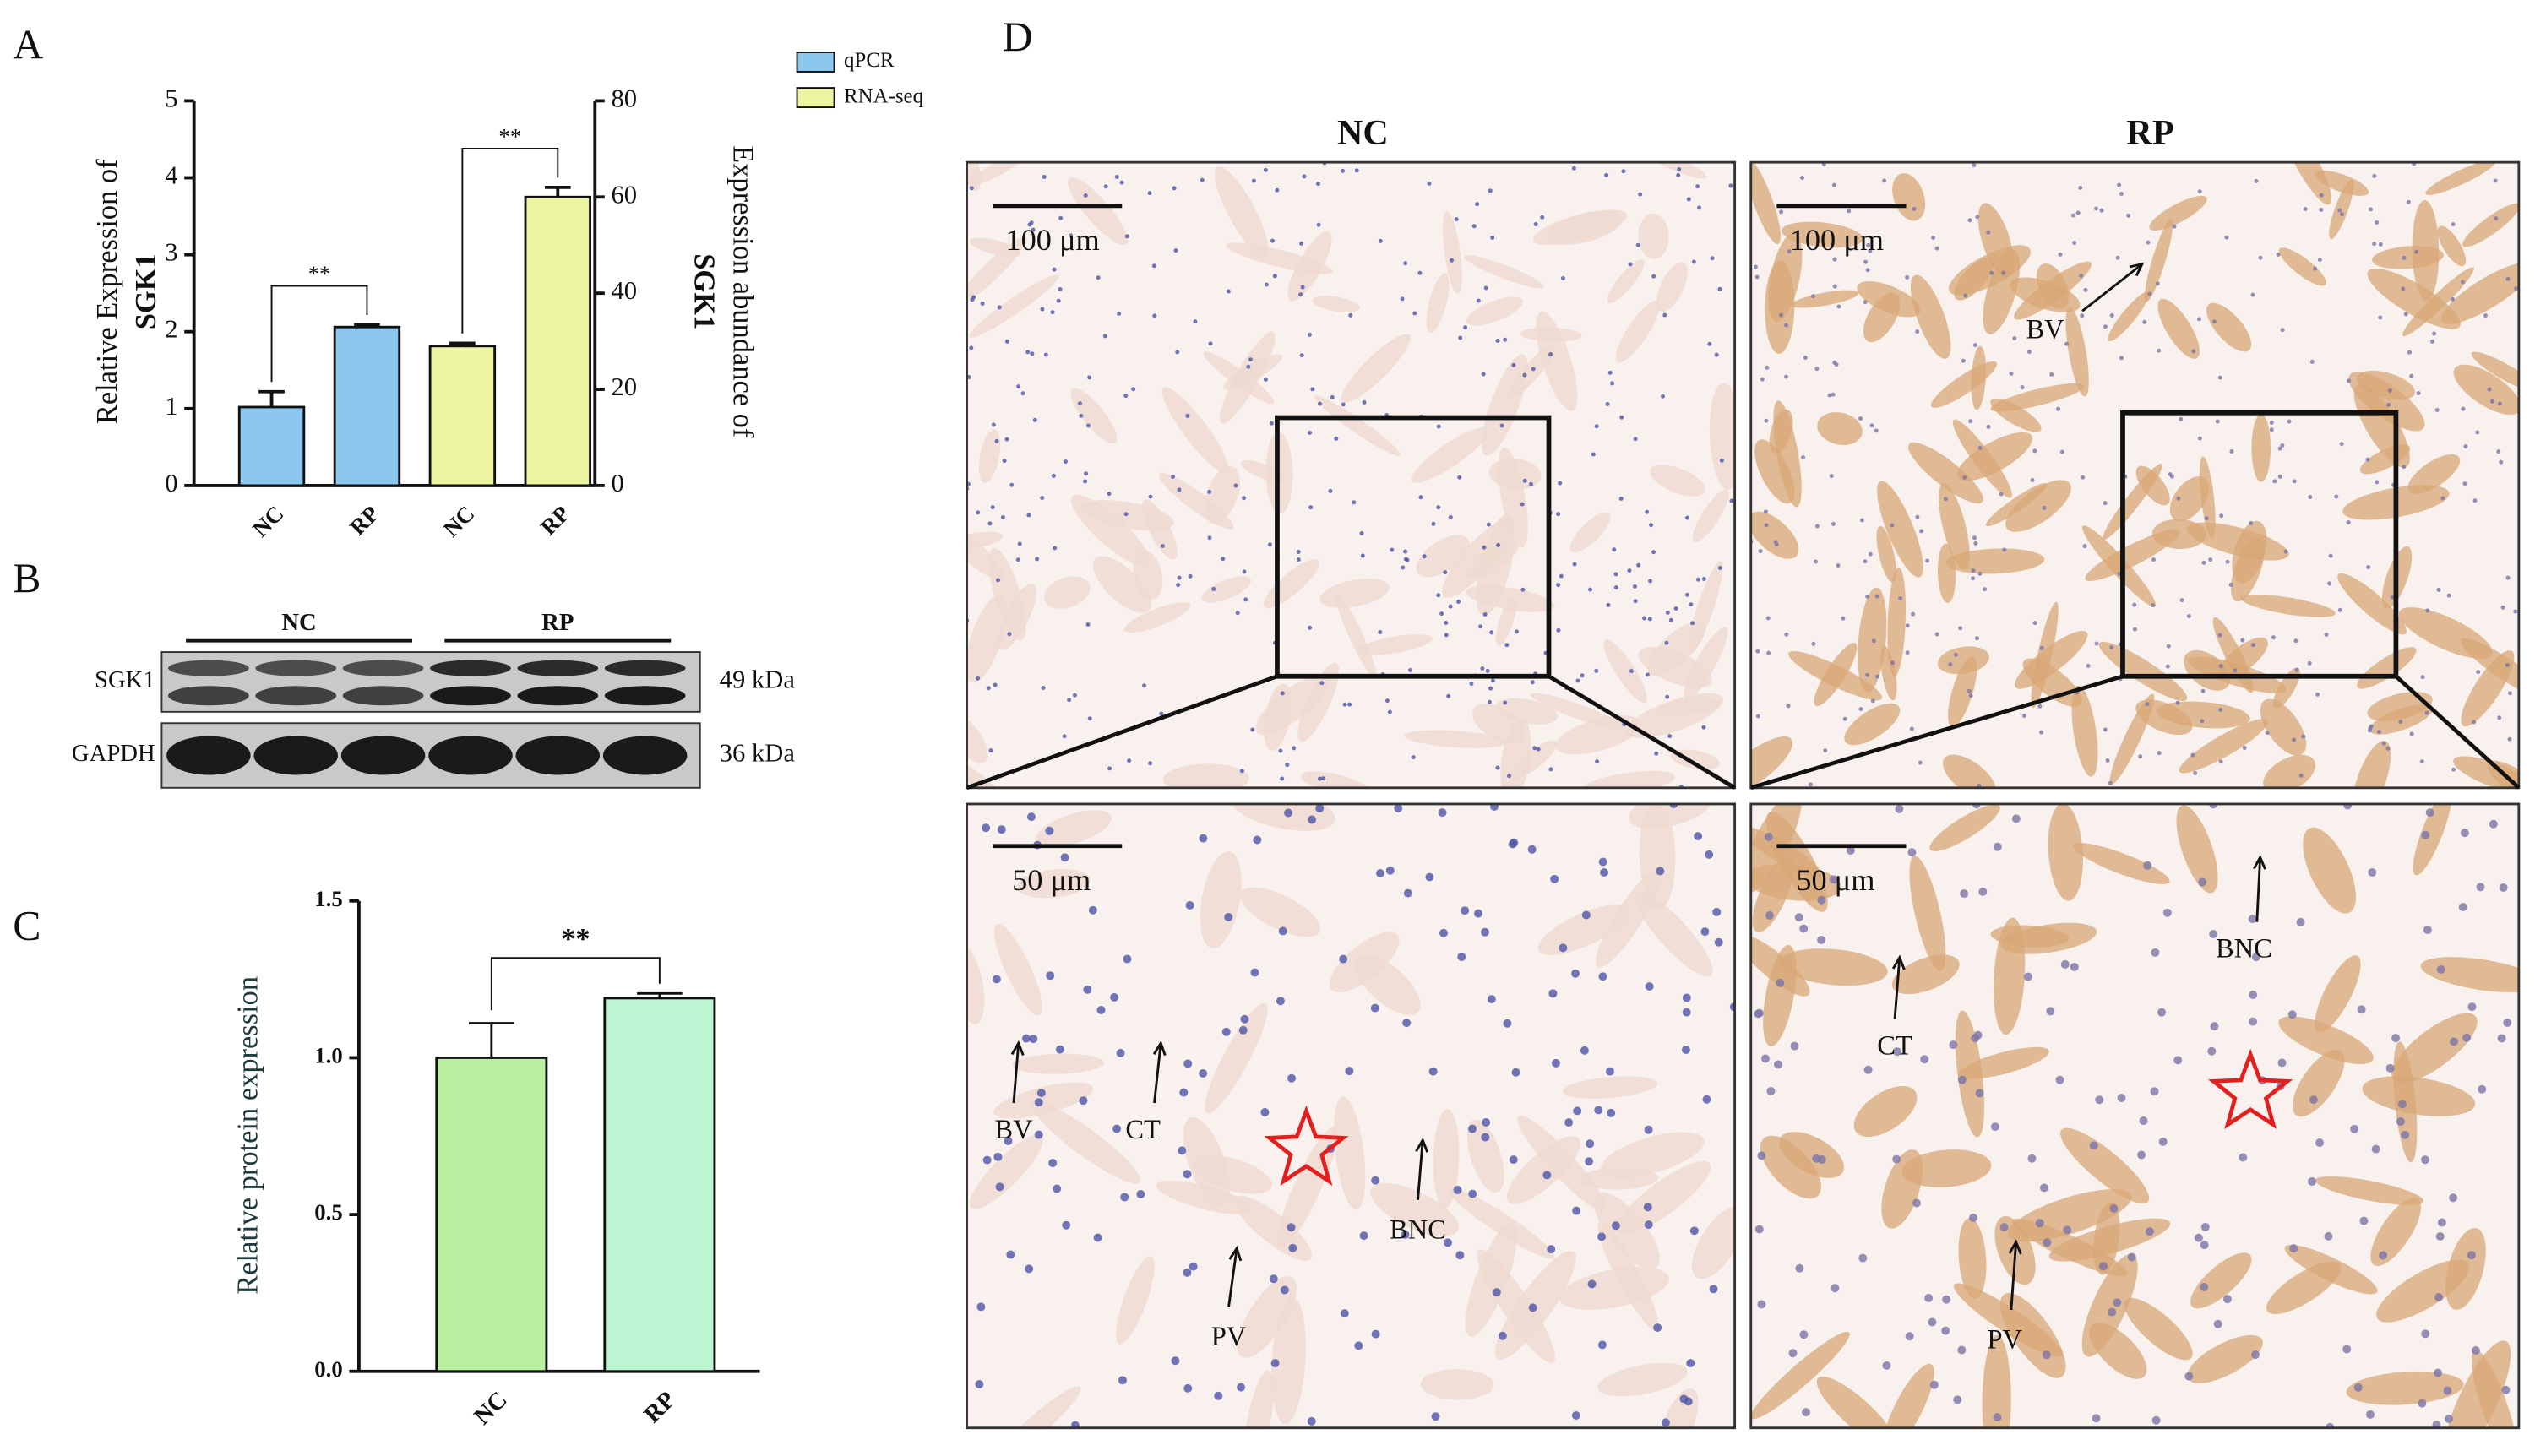  What do you see at coordinates (367, 406) in the screenshot?
I see `bar` at bounding box center [367, 406].